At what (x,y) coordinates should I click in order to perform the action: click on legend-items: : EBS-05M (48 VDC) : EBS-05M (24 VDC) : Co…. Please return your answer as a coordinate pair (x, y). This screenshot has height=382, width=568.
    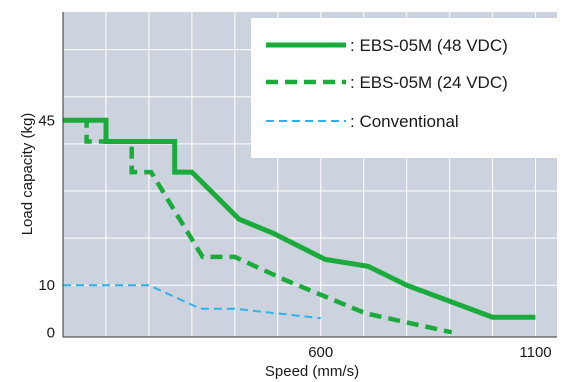
    Looking at the image, I should click on (387, 83).